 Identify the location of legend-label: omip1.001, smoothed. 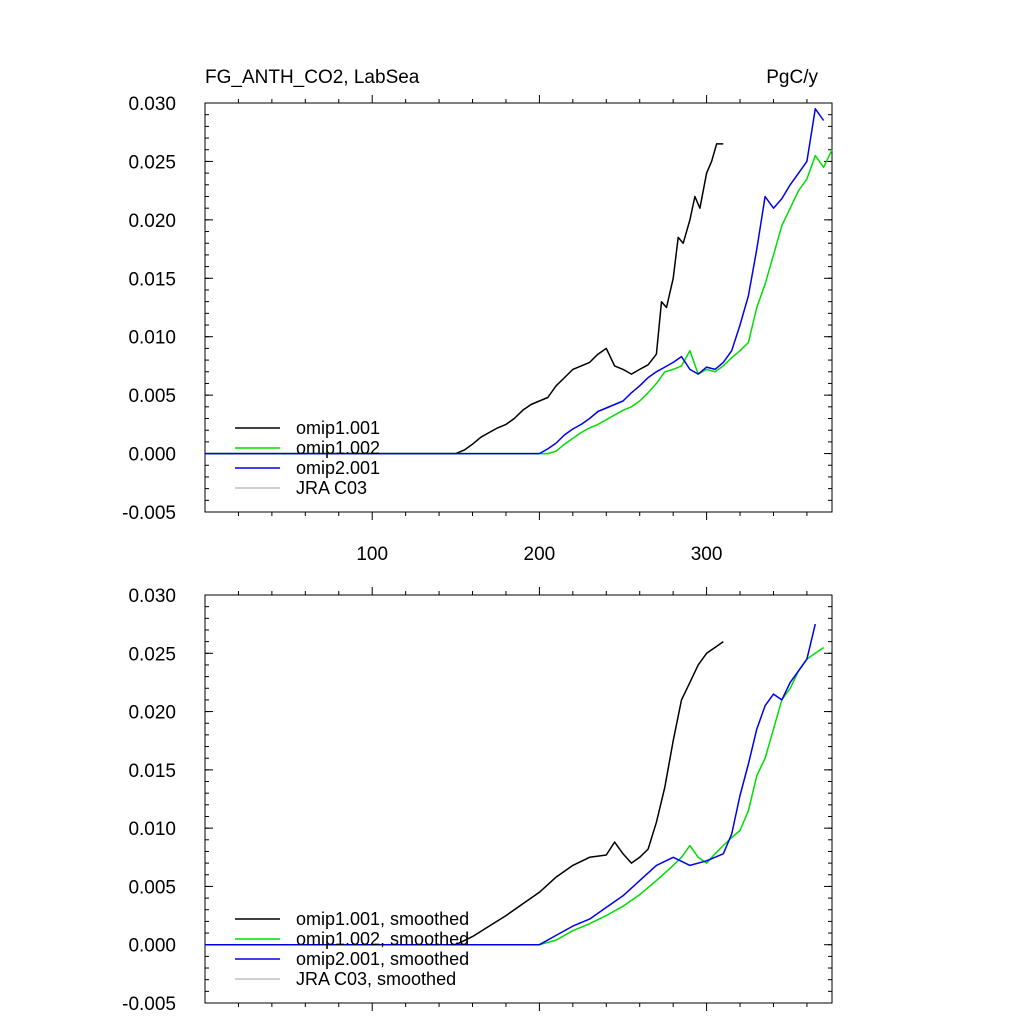
(382, 919).